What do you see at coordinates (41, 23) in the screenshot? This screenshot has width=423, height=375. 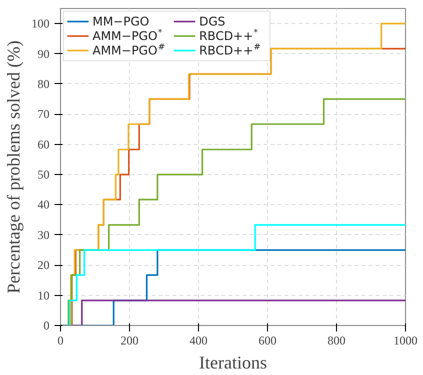 I see `y-tick-label: 100` at bounding box center [41, 23].